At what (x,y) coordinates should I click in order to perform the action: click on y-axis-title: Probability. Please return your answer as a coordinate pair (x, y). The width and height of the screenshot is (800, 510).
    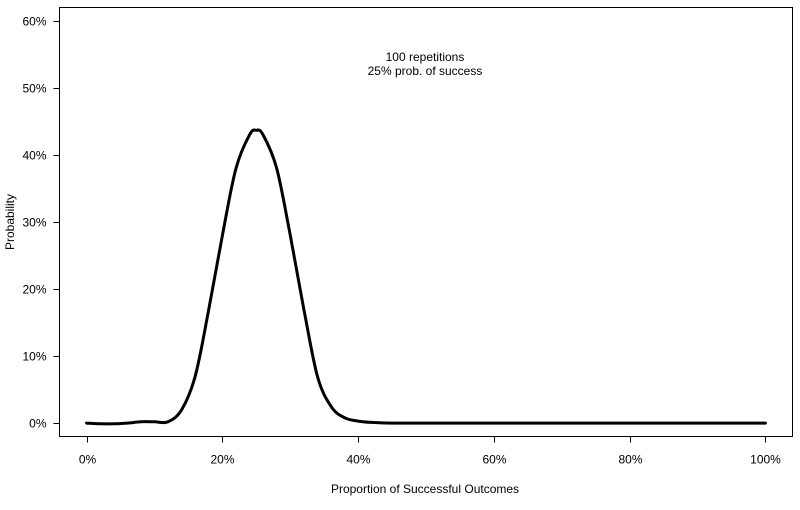
    Looking at the image, I should click on (10, 222).